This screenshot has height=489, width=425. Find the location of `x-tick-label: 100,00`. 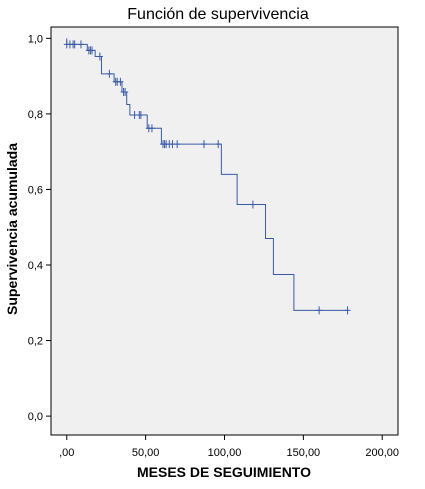

x-tick-label: 100,00 is located at coordinates (225, 453).